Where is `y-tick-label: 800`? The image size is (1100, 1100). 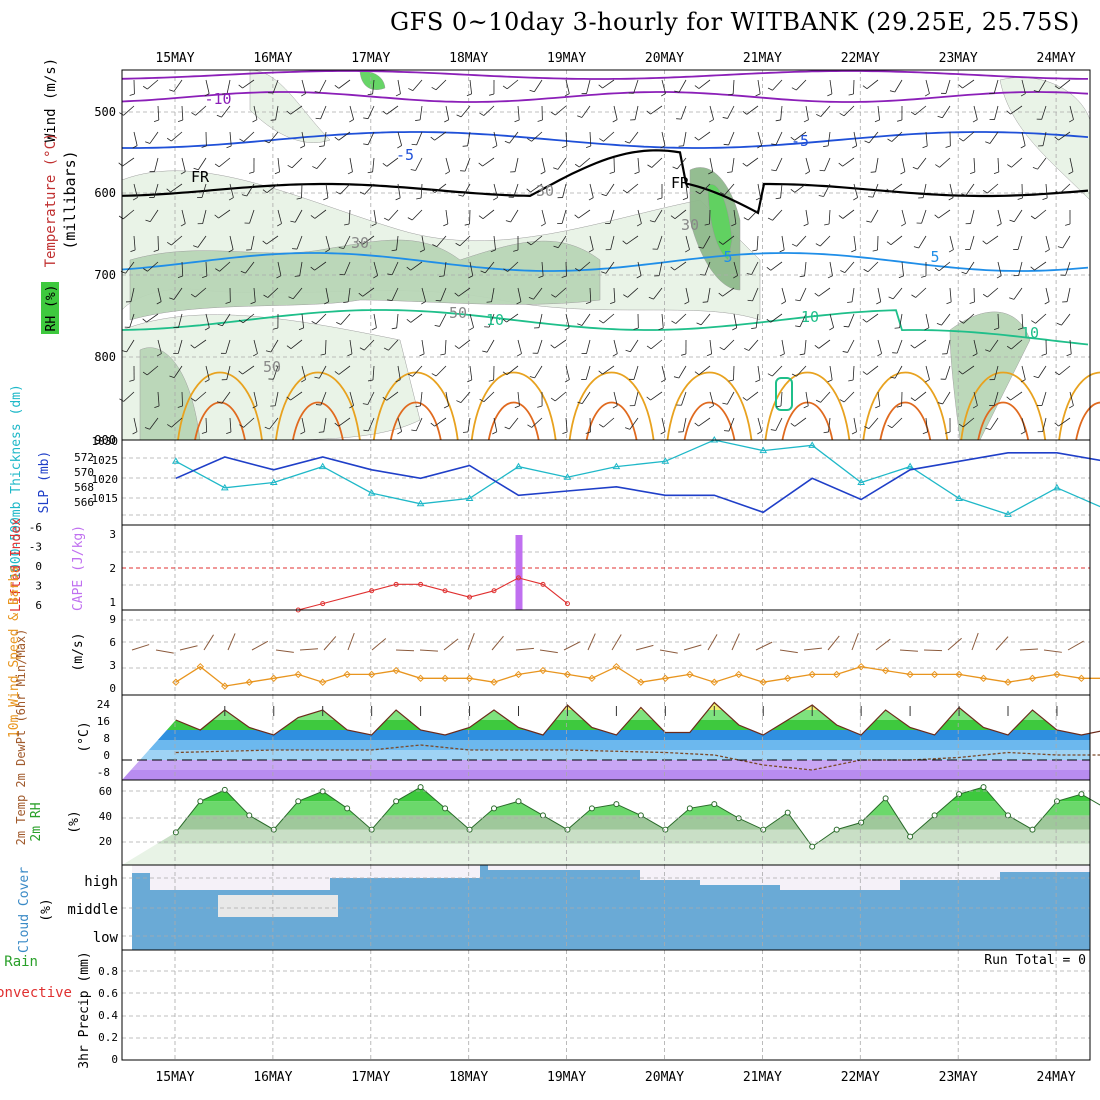
y-tick-label: 800 is located at coordinates (105, 357).